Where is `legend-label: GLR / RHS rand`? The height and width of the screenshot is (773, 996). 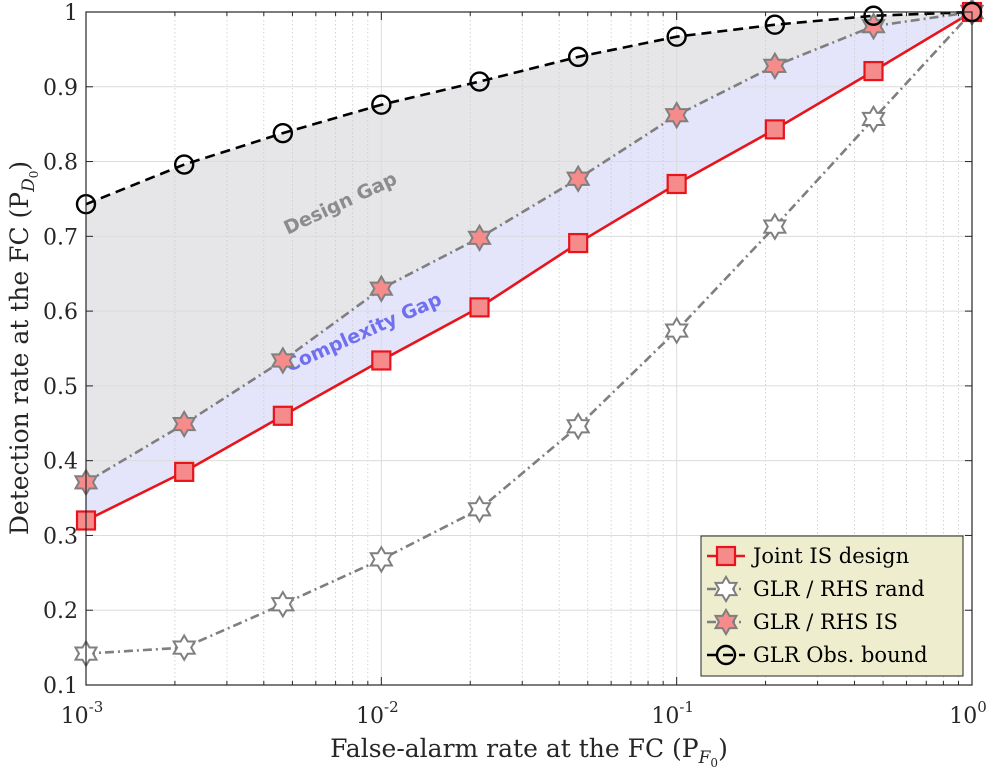
legend-label: GLR / RHS rand is located at coordinates (839, 589).